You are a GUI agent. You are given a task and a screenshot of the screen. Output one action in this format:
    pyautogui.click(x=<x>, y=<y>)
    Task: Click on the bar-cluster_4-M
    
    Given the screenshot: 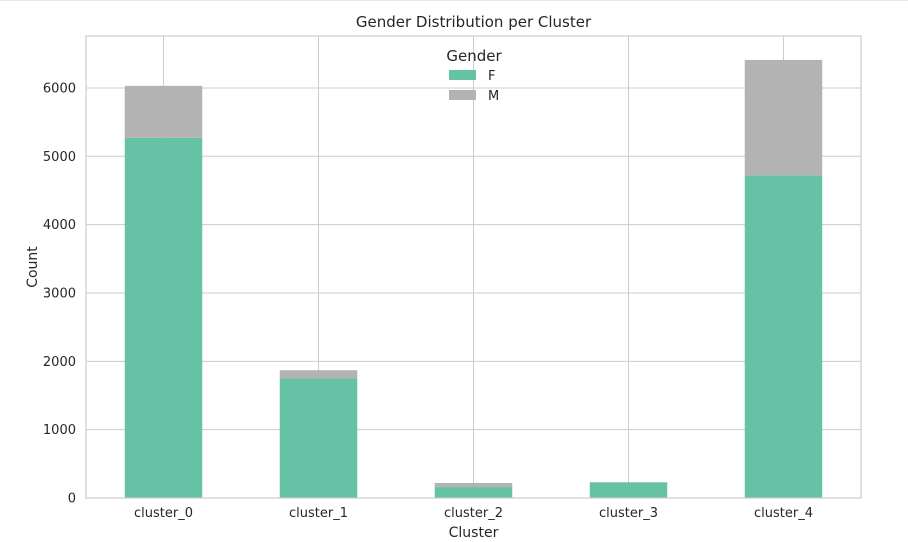 What is the action you would take?
    pyautogui.click(x=783, y=117)
    